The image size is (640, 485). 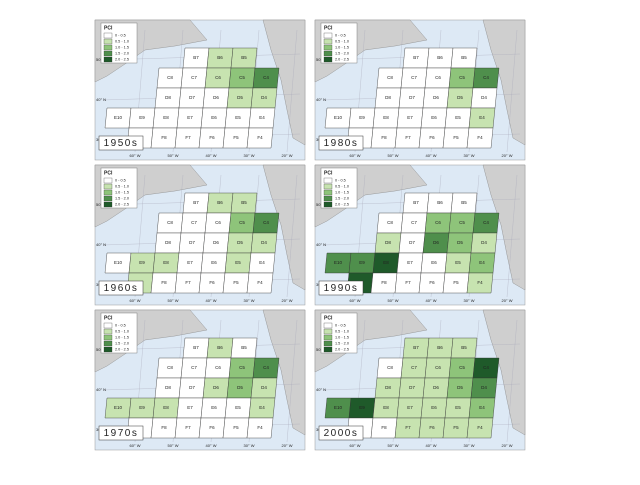 I want to click on cell-label: E5, so click(x=458, y=407).